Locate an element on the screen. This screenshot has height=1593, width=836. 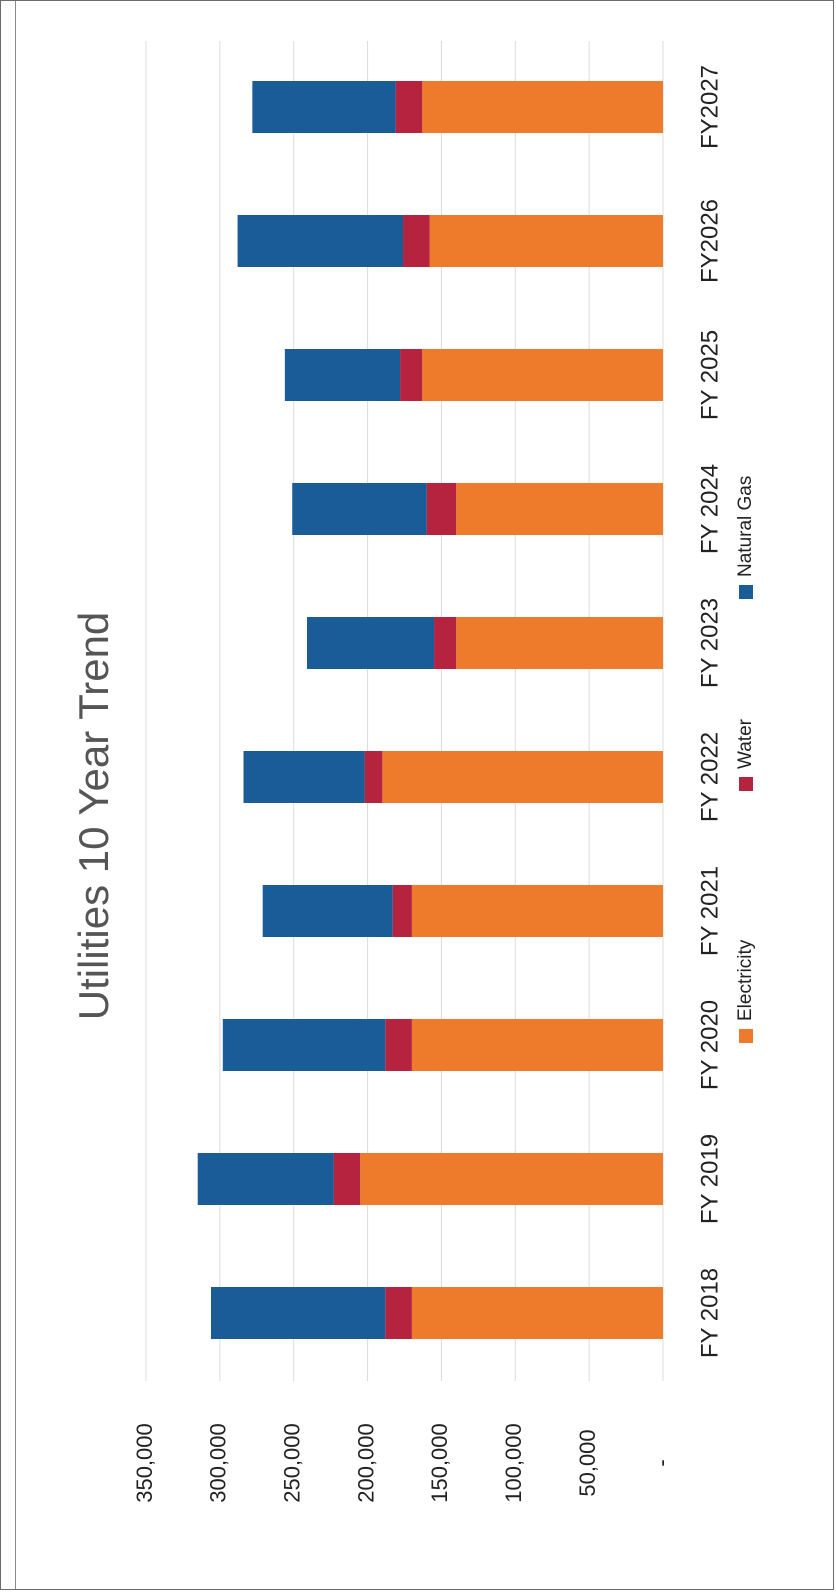
y-tick-label: 300,000 is located at coordinates (218, 1463).